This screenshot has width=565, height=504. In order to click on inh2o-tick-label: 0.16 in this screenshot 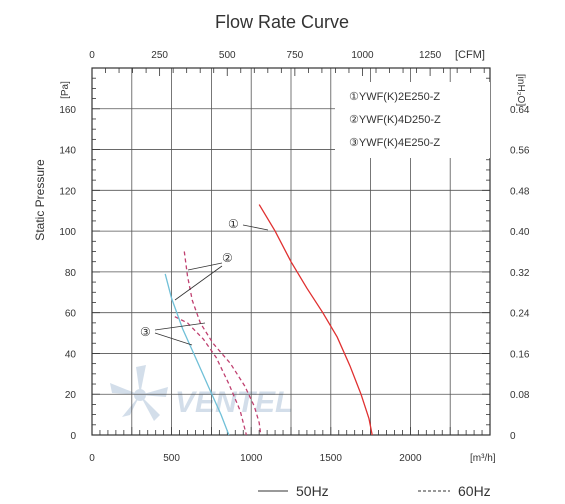, I will do `click(520, 354)`.